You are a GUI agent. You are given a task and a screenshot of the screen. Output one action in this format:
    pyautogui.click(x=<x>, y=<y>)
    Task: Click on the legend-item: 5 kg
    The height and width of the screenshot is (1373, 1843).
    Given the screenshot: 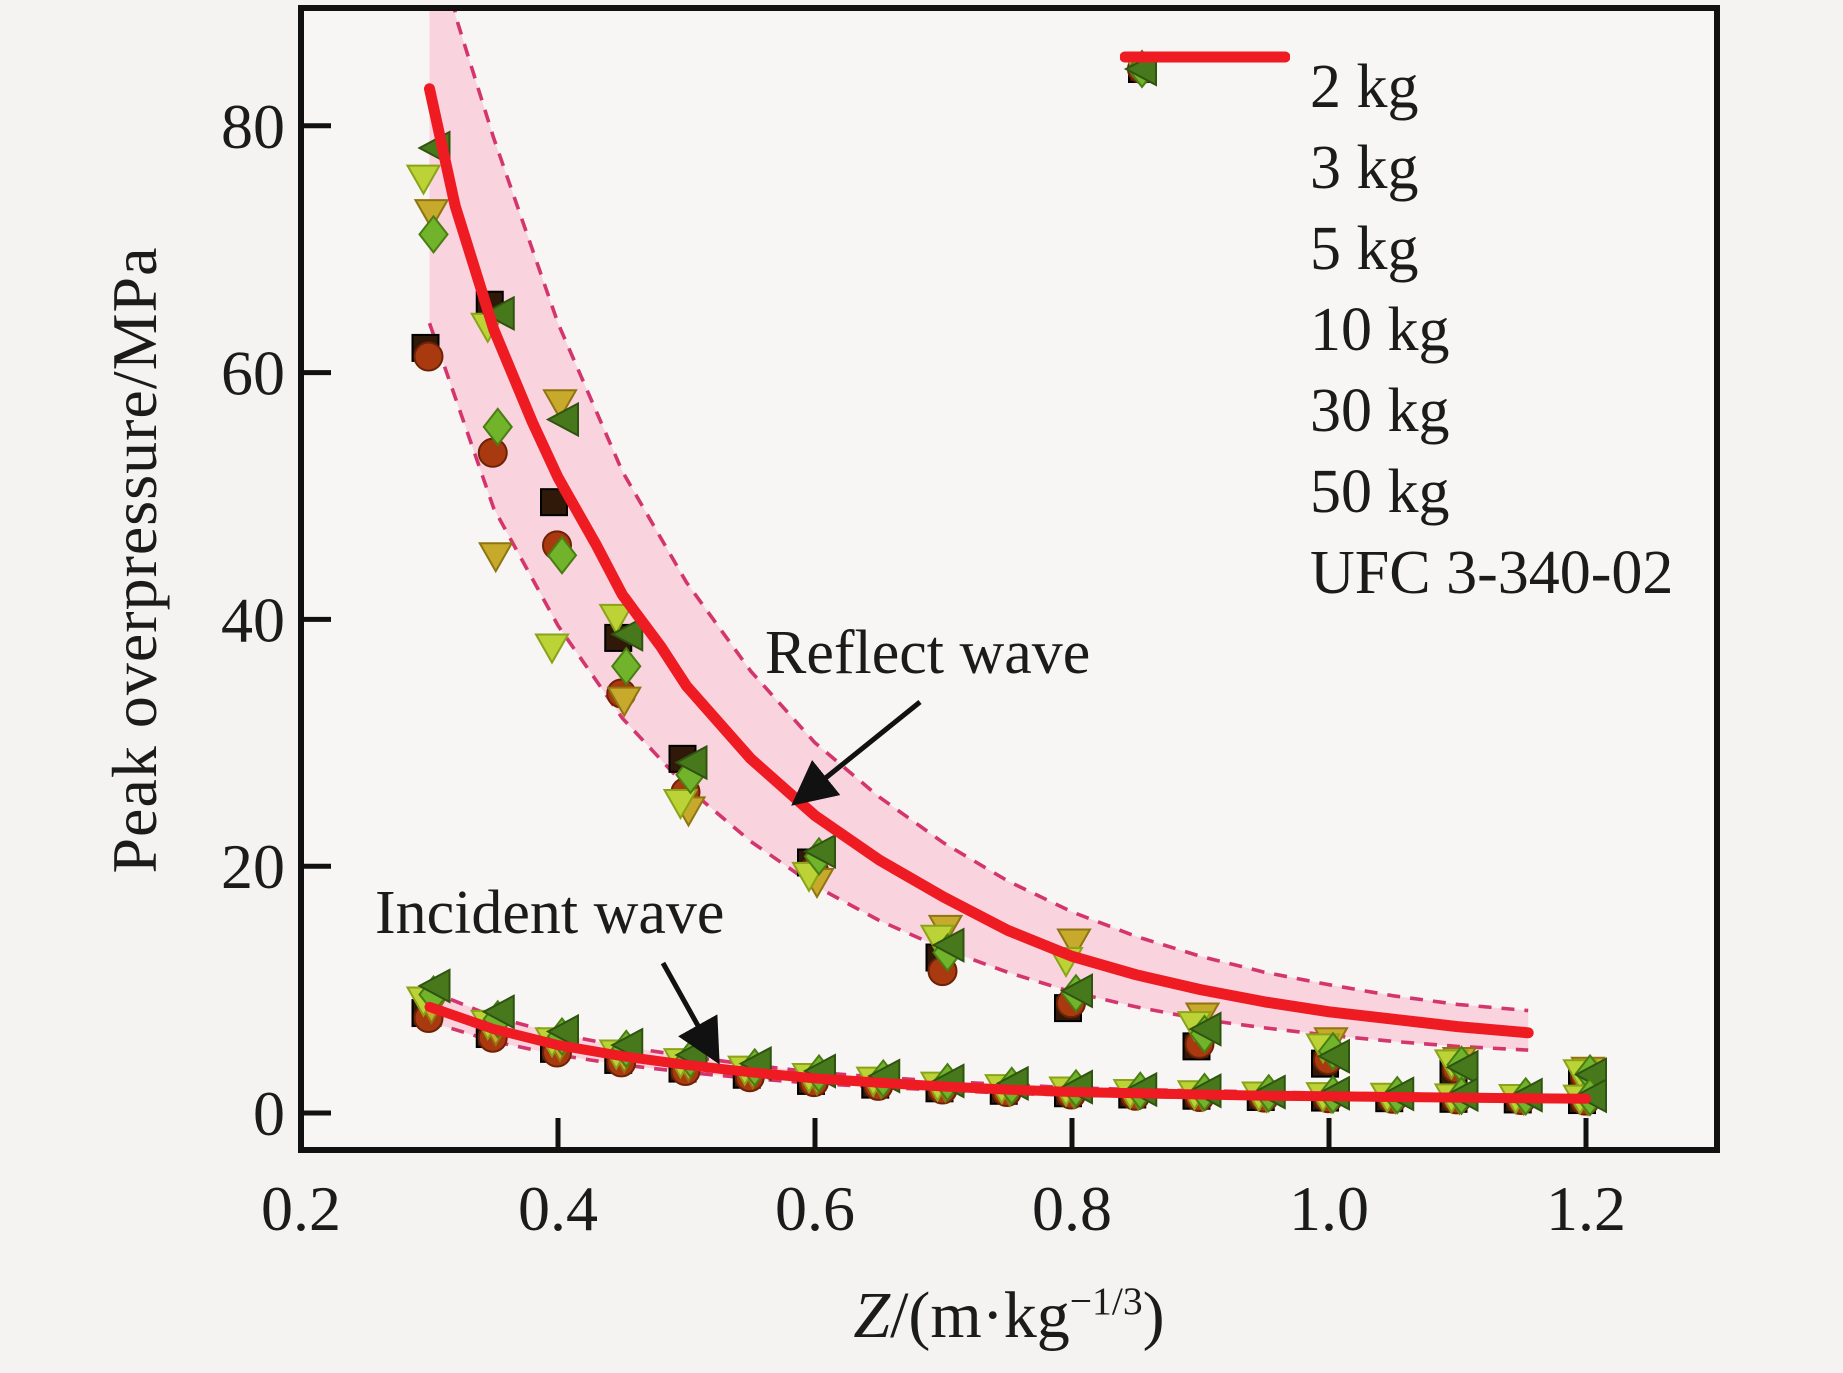 What is the action you would take?
    pyautogui.click(x=1396, y=173)
    